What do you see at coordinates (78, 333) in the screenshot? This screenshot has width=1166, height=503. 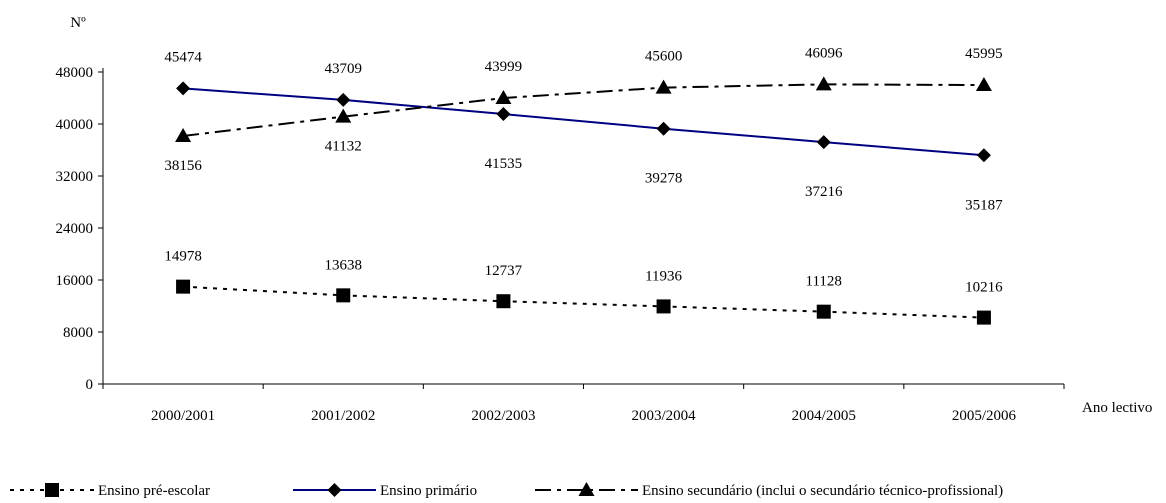 I see `y-tick-label: 8000` at bounding box center [78, 333].